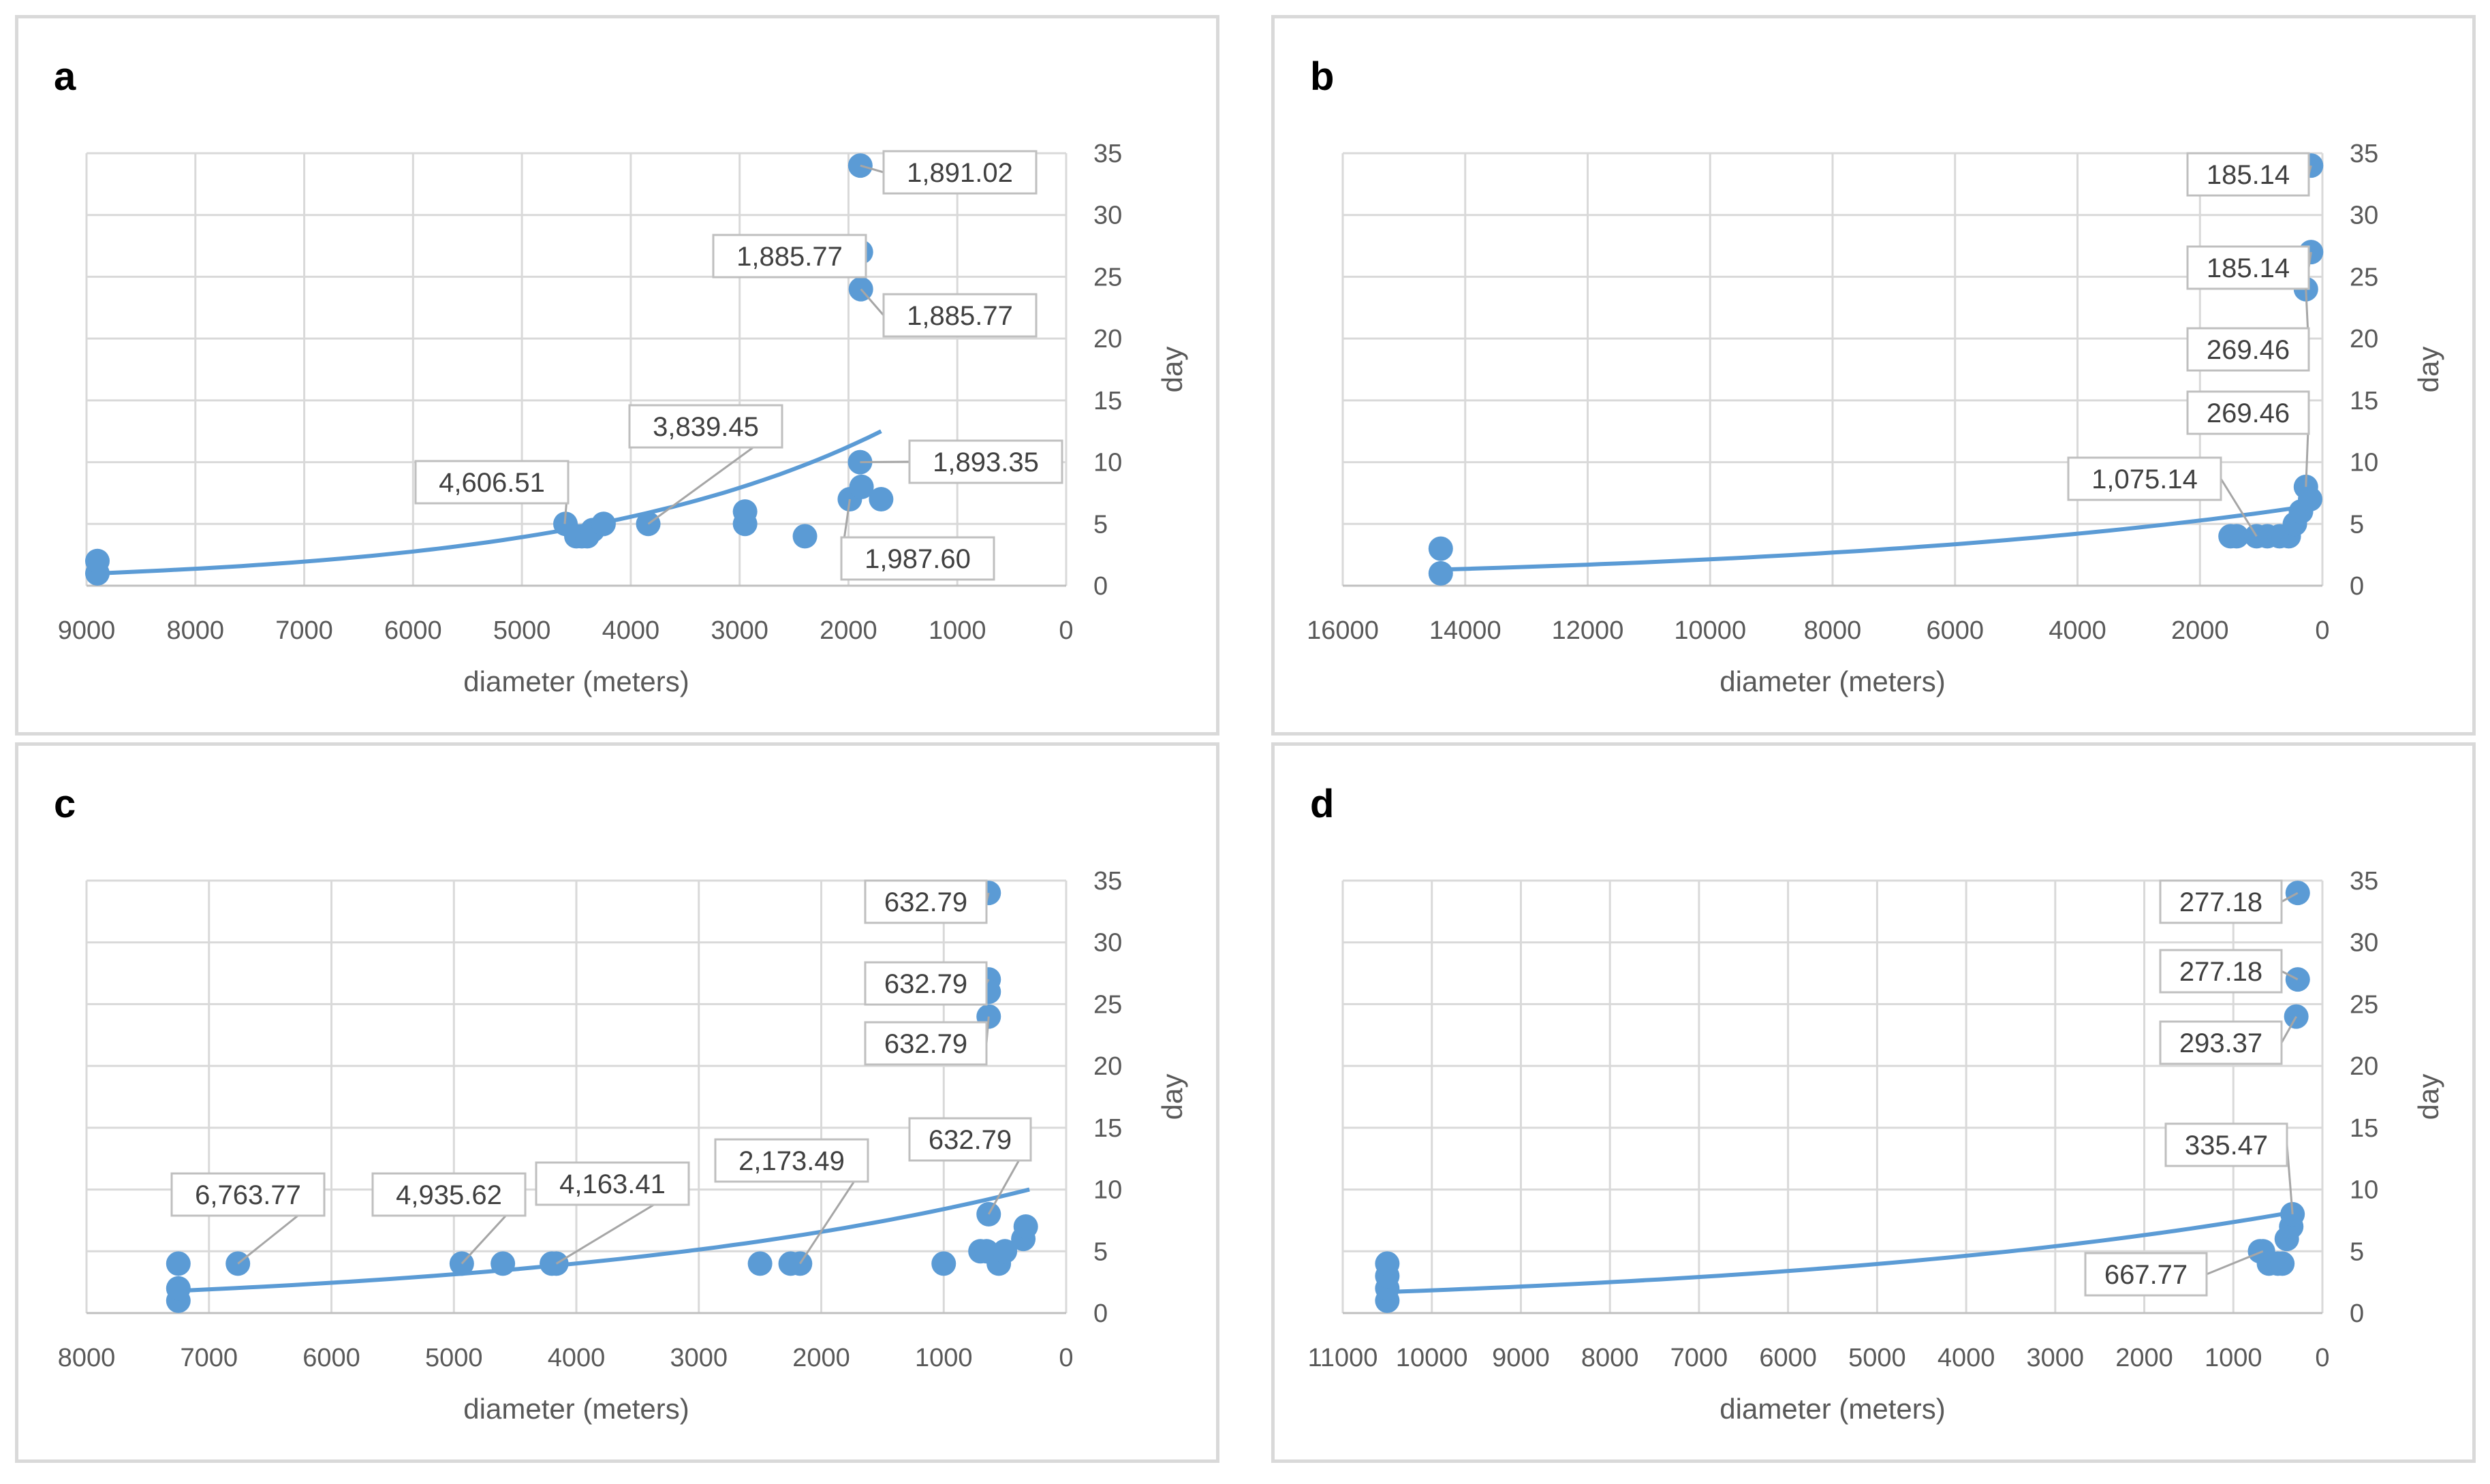  I want to click on data-label: 1,075.14, so click(2144, 479).